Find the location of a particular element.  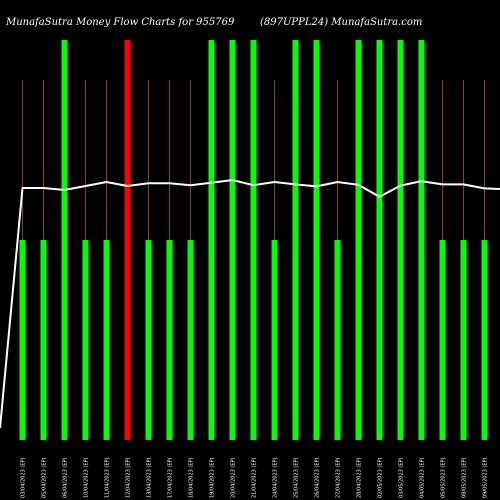

x-tick-label: 17/04/2023 (EP) is located at coordinates (171, 477).